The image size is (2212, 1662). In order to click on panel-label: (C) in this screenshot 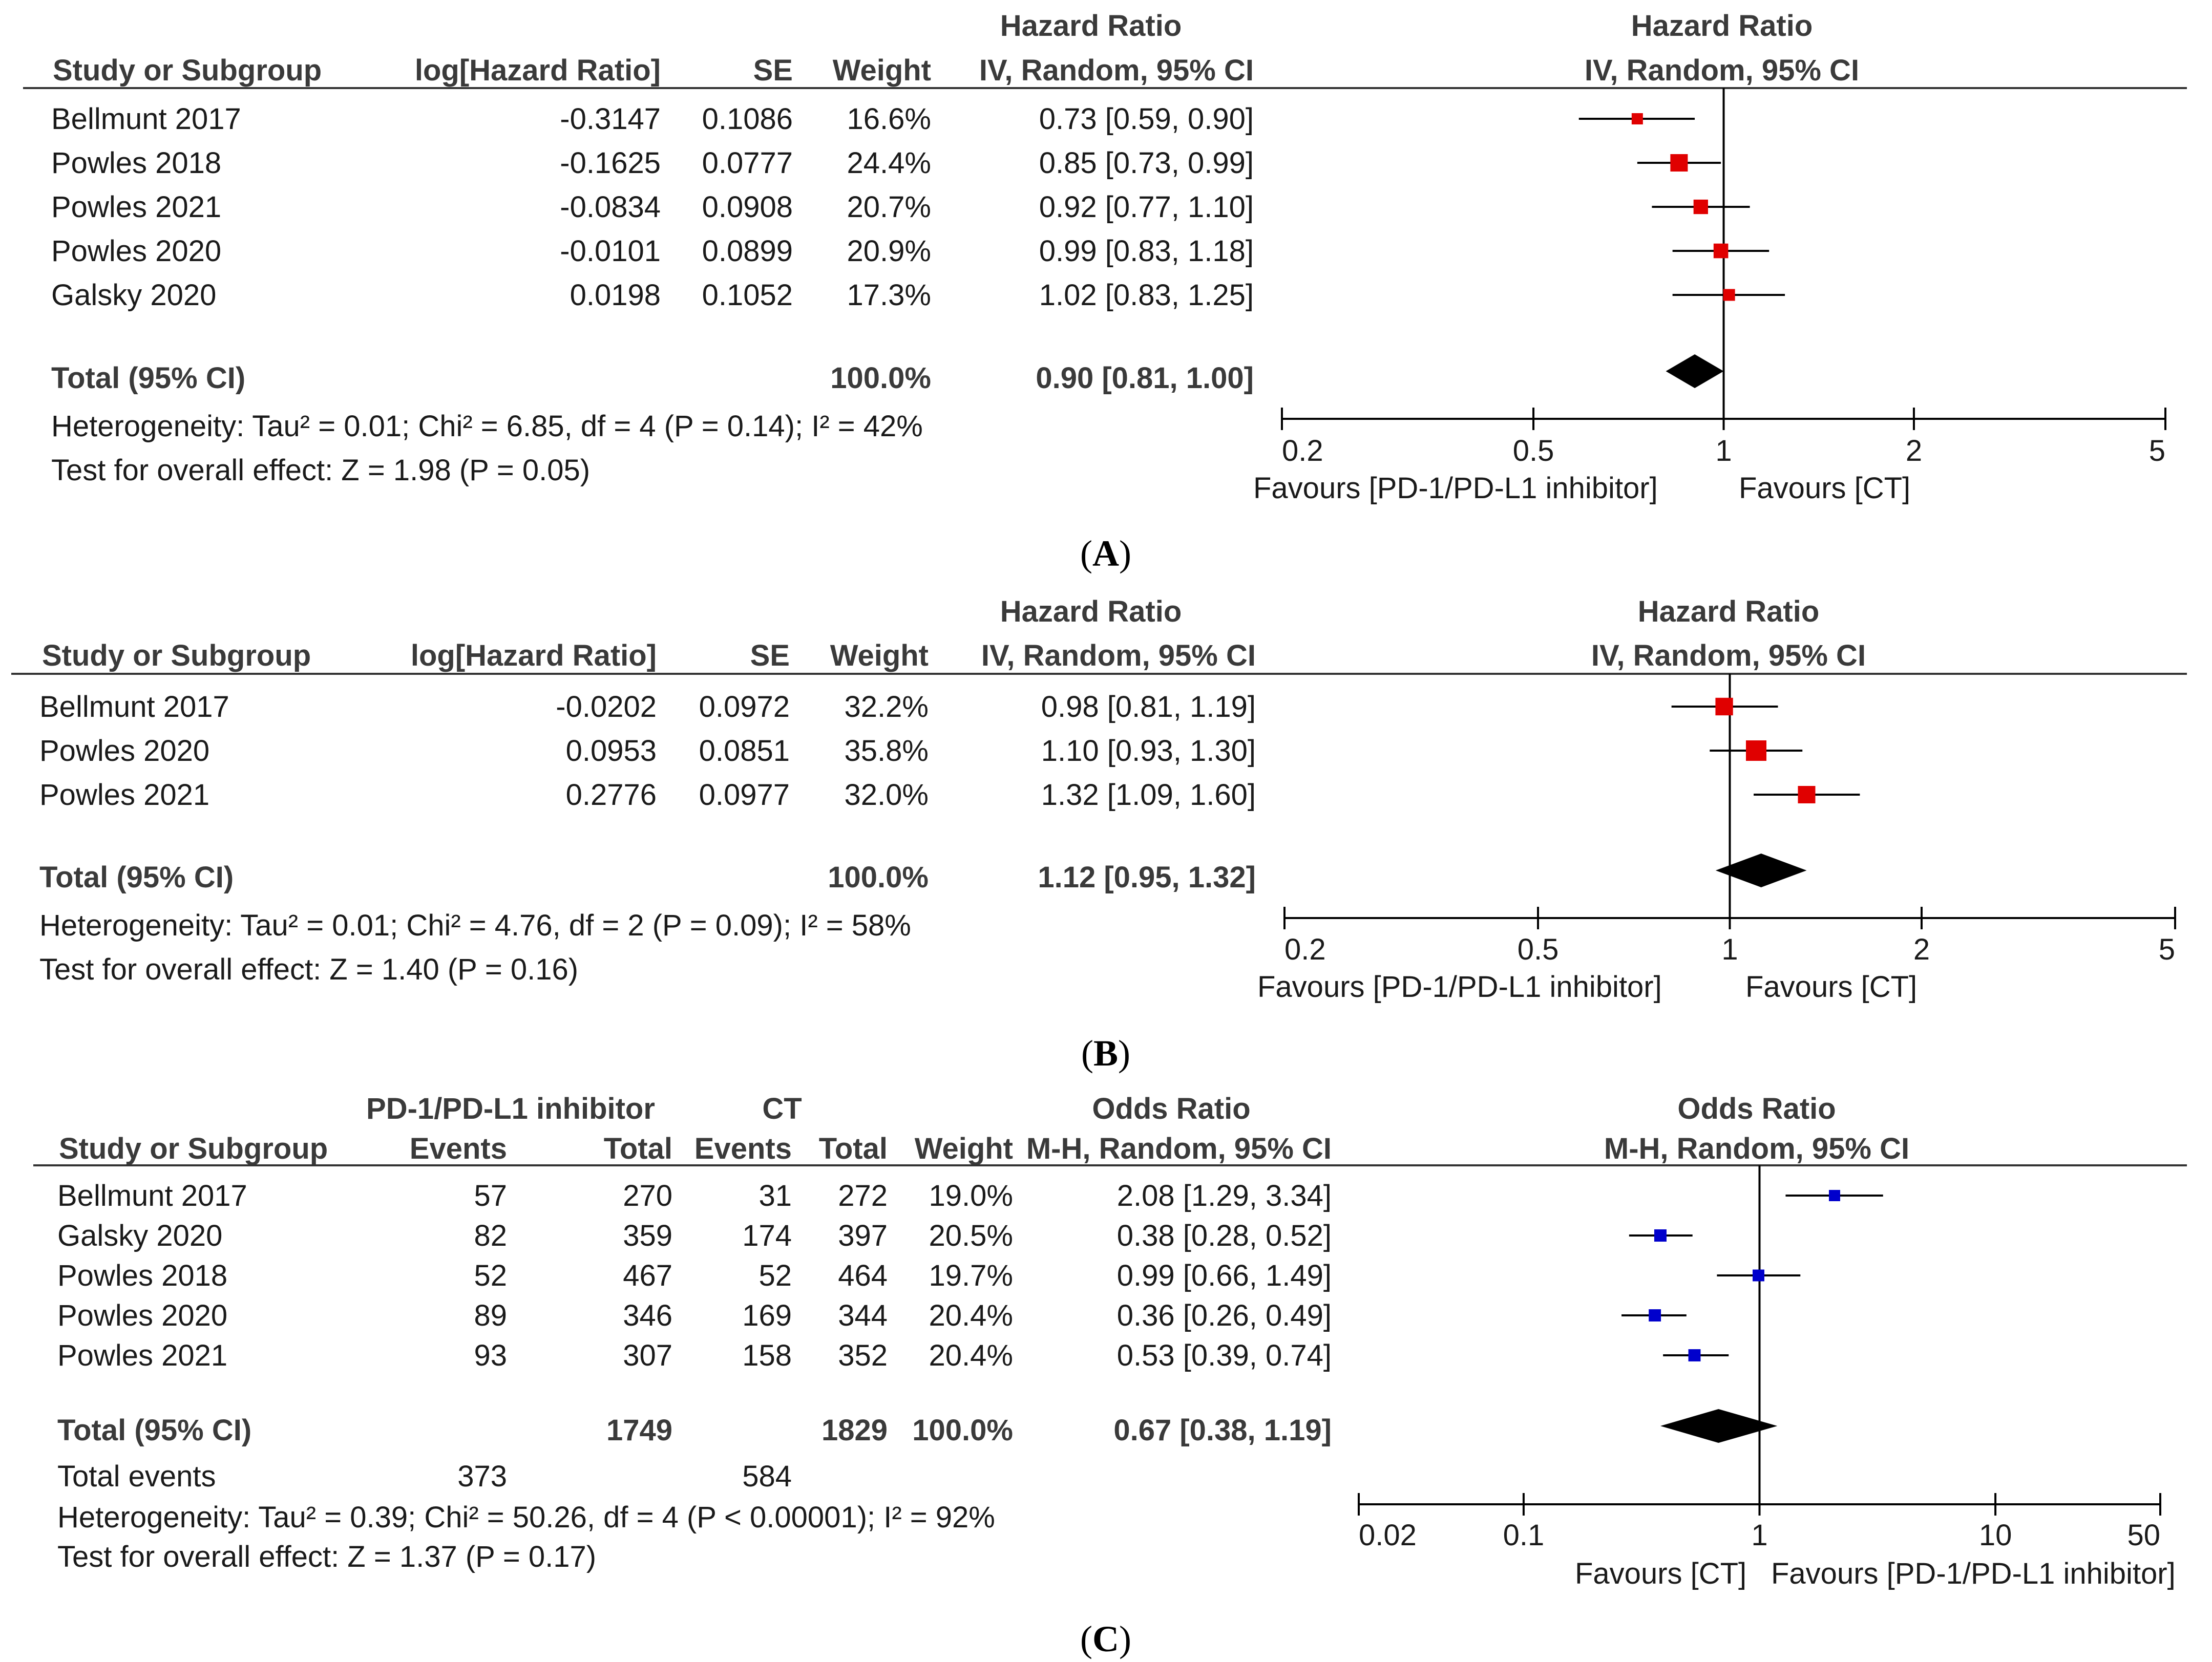, I will do `click(1106, 1638)`.